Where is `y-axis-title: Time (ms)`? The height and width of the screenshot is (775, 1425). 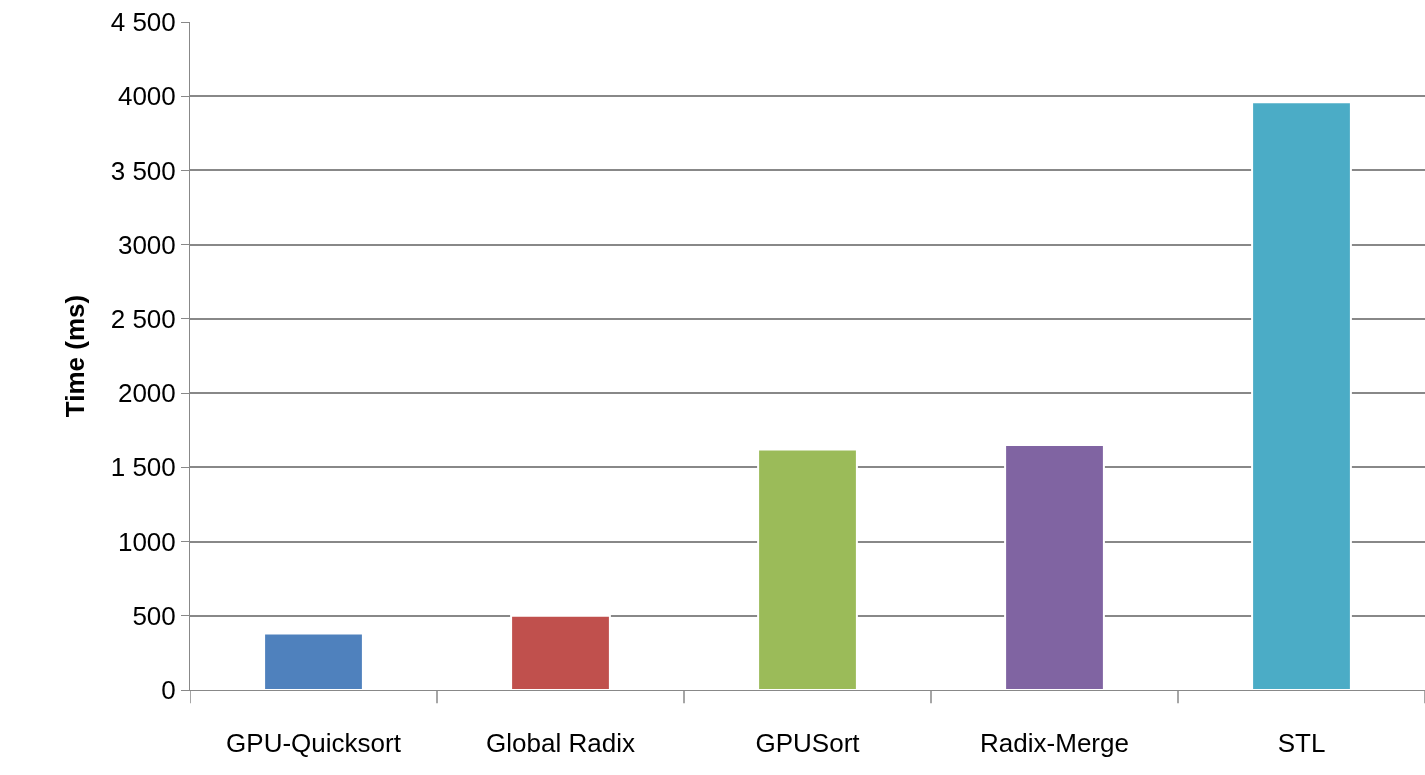
y-axis-title: Time (ms) is located at coordinates (75, 356).